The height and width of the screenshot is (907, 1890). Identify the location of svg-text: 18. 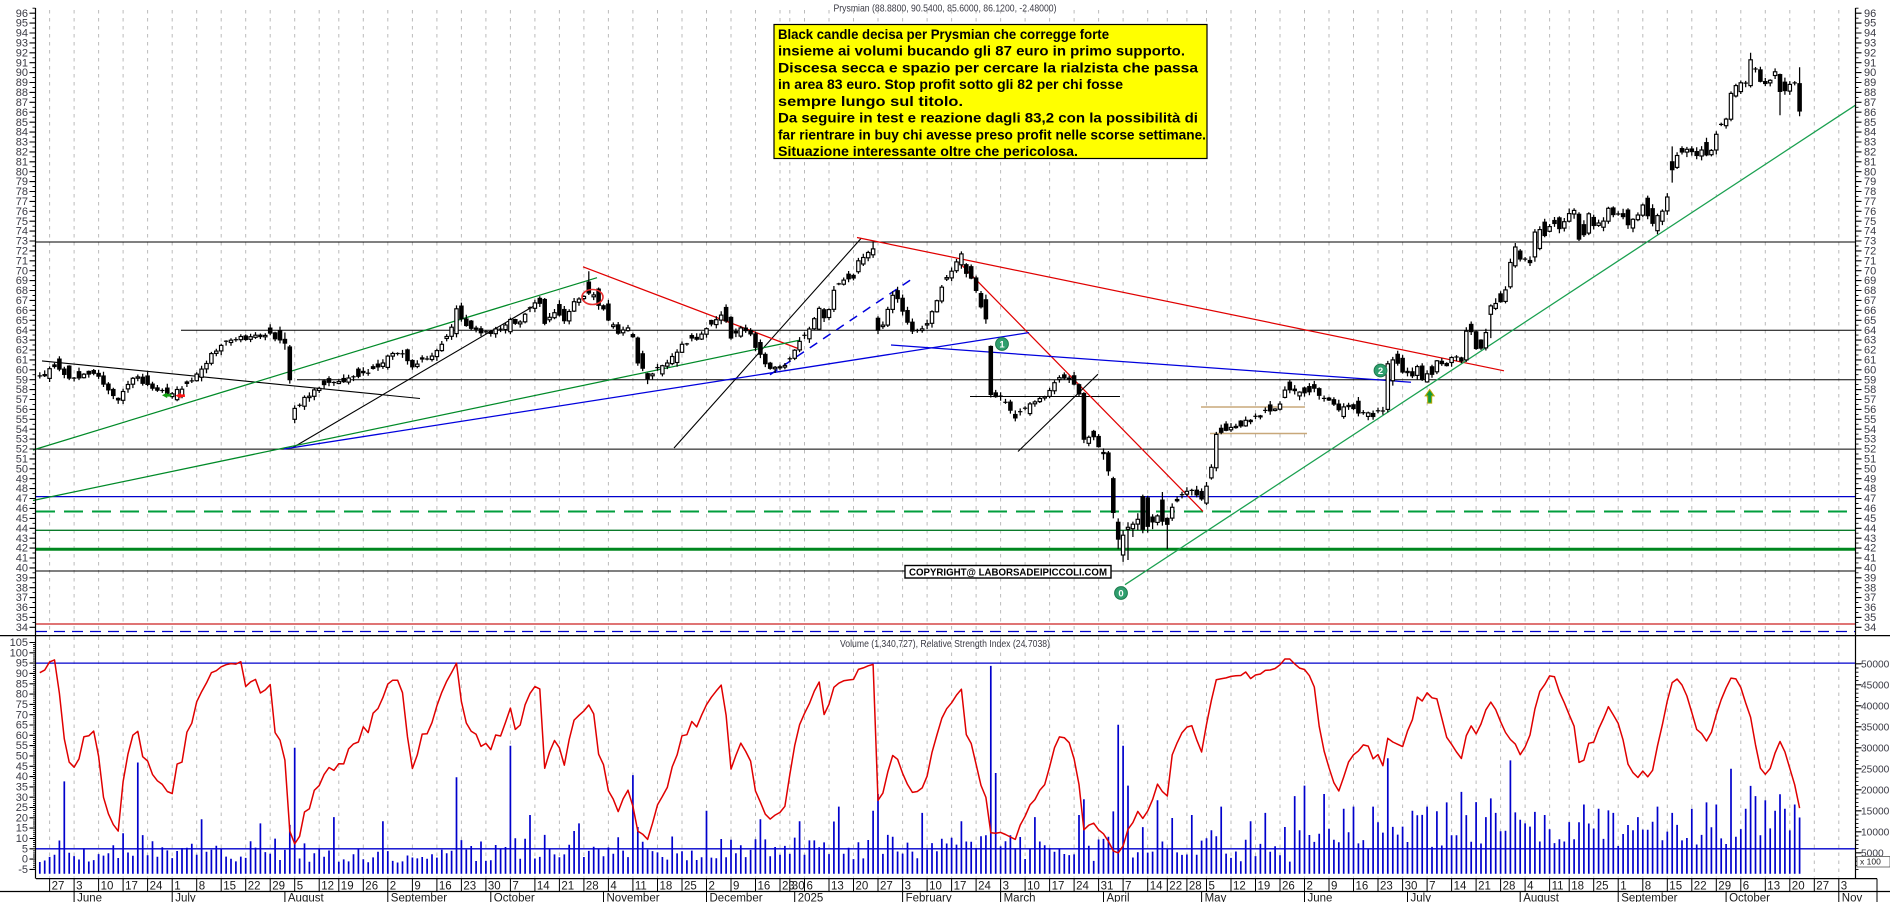
(666, 886).